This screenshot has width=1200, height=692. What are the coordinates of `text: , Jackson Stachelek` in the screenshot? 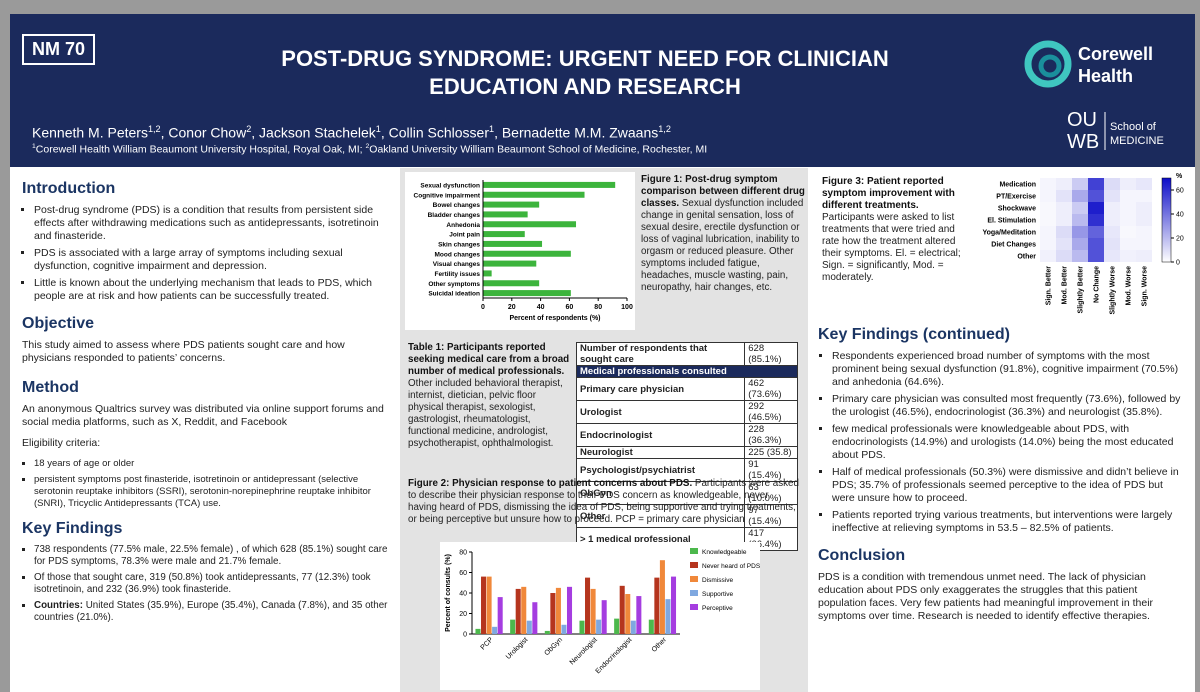 It's located at (313, 132).